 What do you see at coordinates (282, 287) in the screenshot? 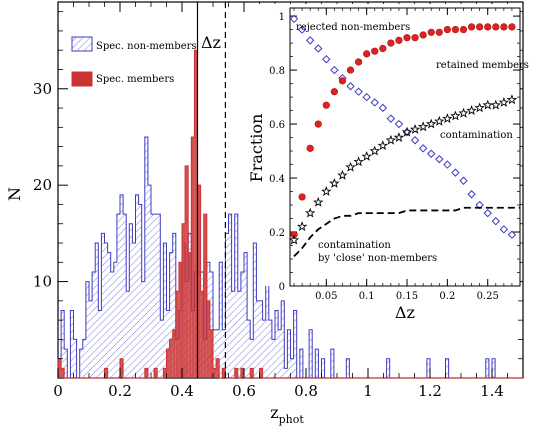
I see `inset-y-tick-label: 0` at bounding box center [282, 287].